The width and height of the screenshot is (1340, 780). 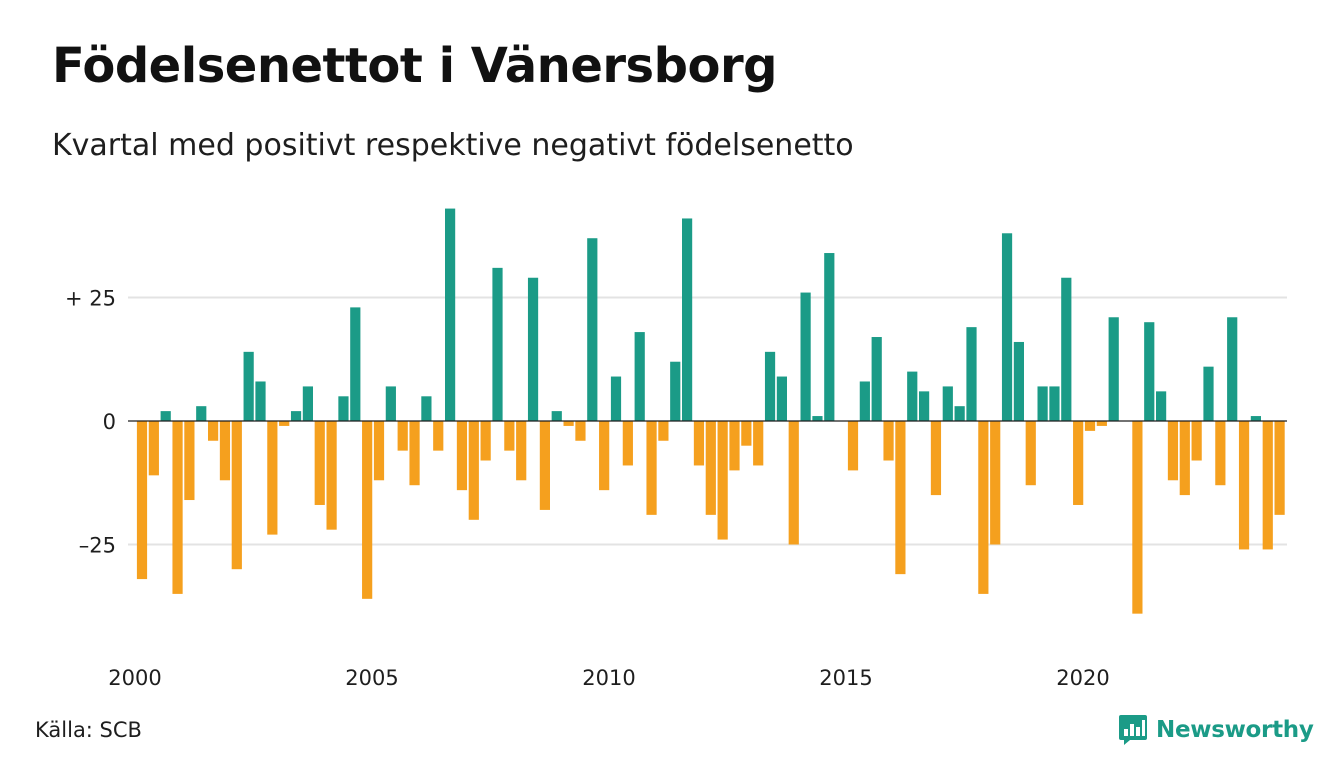 I want to click on newsworthy-logo-text: Newsworthy, so click(x=1235, y=730).